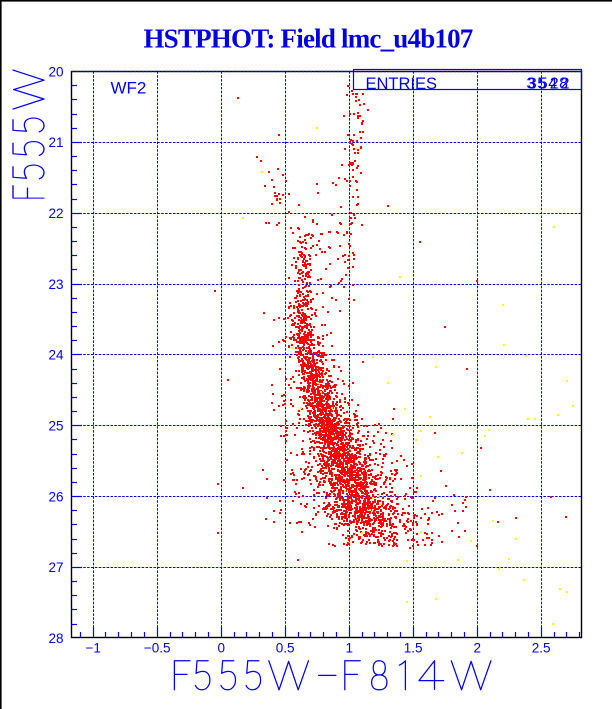 The image size is (612, 709). What do you see at coordinates (307, 39) in the screenshot?
I see `svg-text: HSTPHOT: Field lmc_u4b107` at bounding box center [307, 39].